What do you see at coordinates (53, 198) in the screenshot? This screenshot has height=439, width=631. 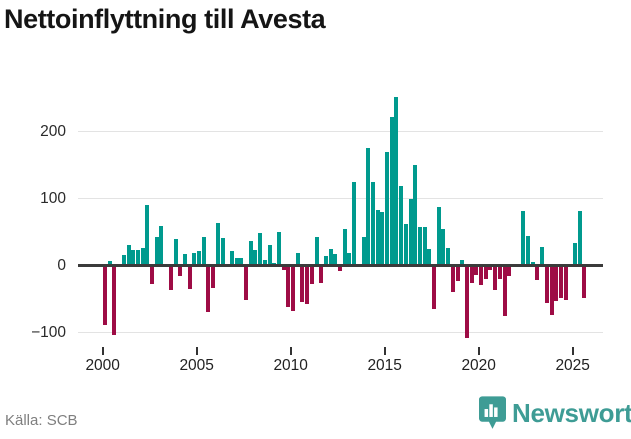 I see `y-axis-label: 100` at bounding box center [53, 198].